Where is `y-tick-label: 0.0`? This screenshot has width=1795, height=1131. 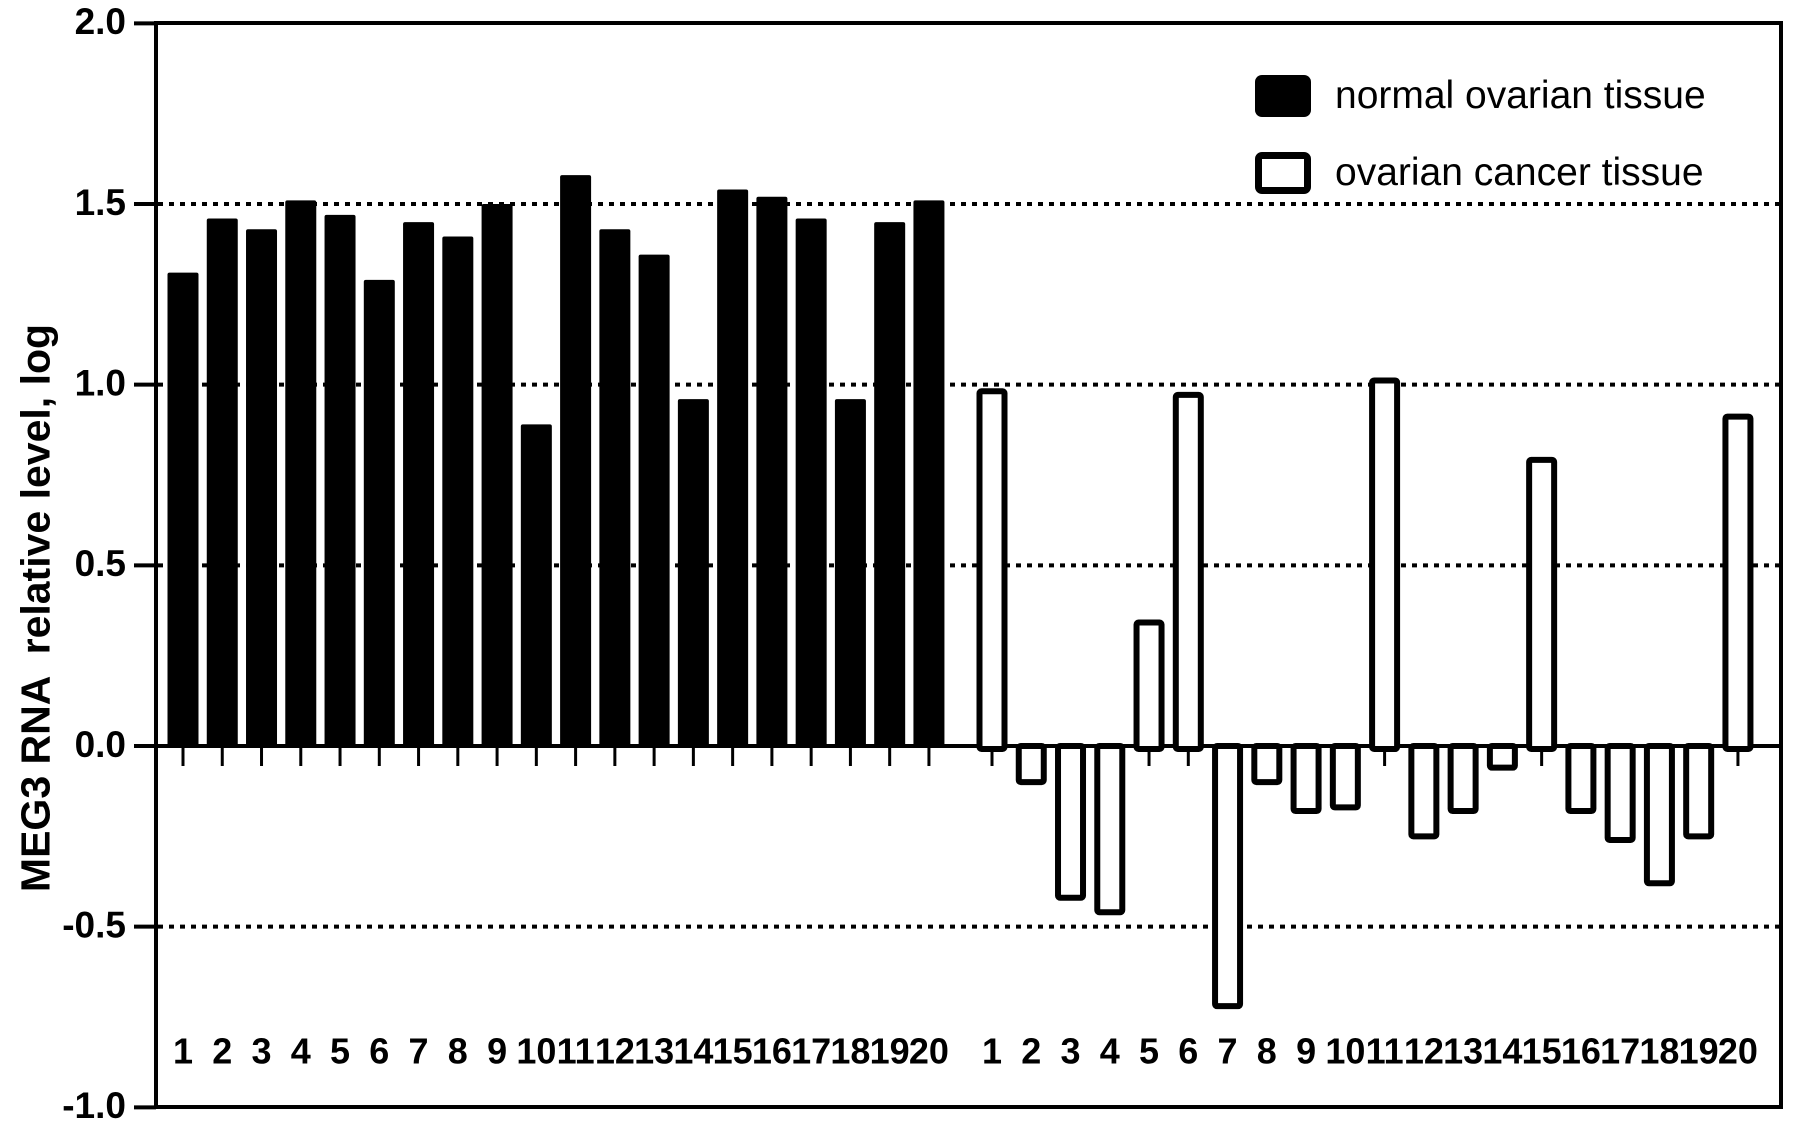
y-tick-label: 0.0 is located at coordinates (100, 744).